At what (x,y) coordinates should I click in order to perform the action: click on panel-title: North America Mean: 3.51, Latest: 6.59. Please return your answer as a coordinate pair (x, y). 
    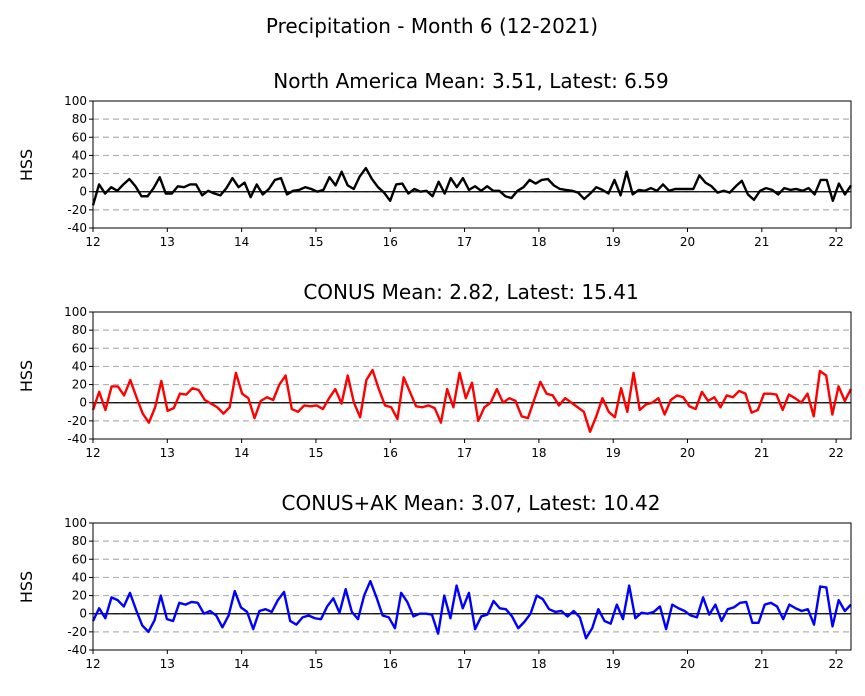
    Looking at the image, I should click on (470, 81).